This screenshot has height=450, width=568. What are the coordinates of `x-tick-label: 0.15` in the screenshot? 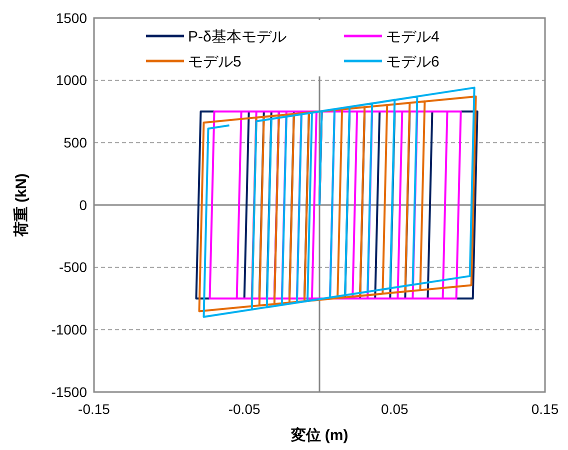 It's located at (545, 409).